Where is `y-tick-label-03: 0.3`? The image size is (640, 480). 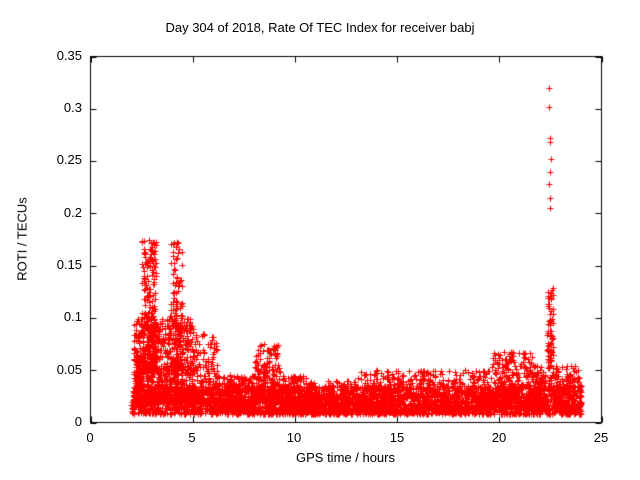 y-tick-label-03: 0.3 is located at coordinates (72, 107).